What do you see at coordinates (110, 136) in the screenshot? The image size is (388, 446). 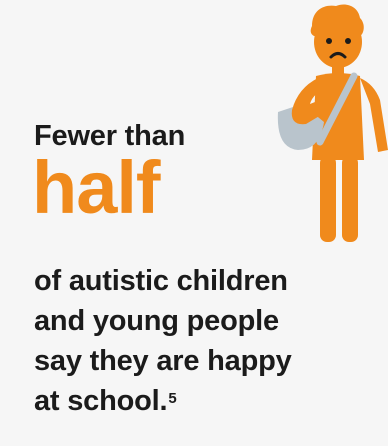 I see `stat-lead-text: Fewer than` at bounding box center [110, 136].